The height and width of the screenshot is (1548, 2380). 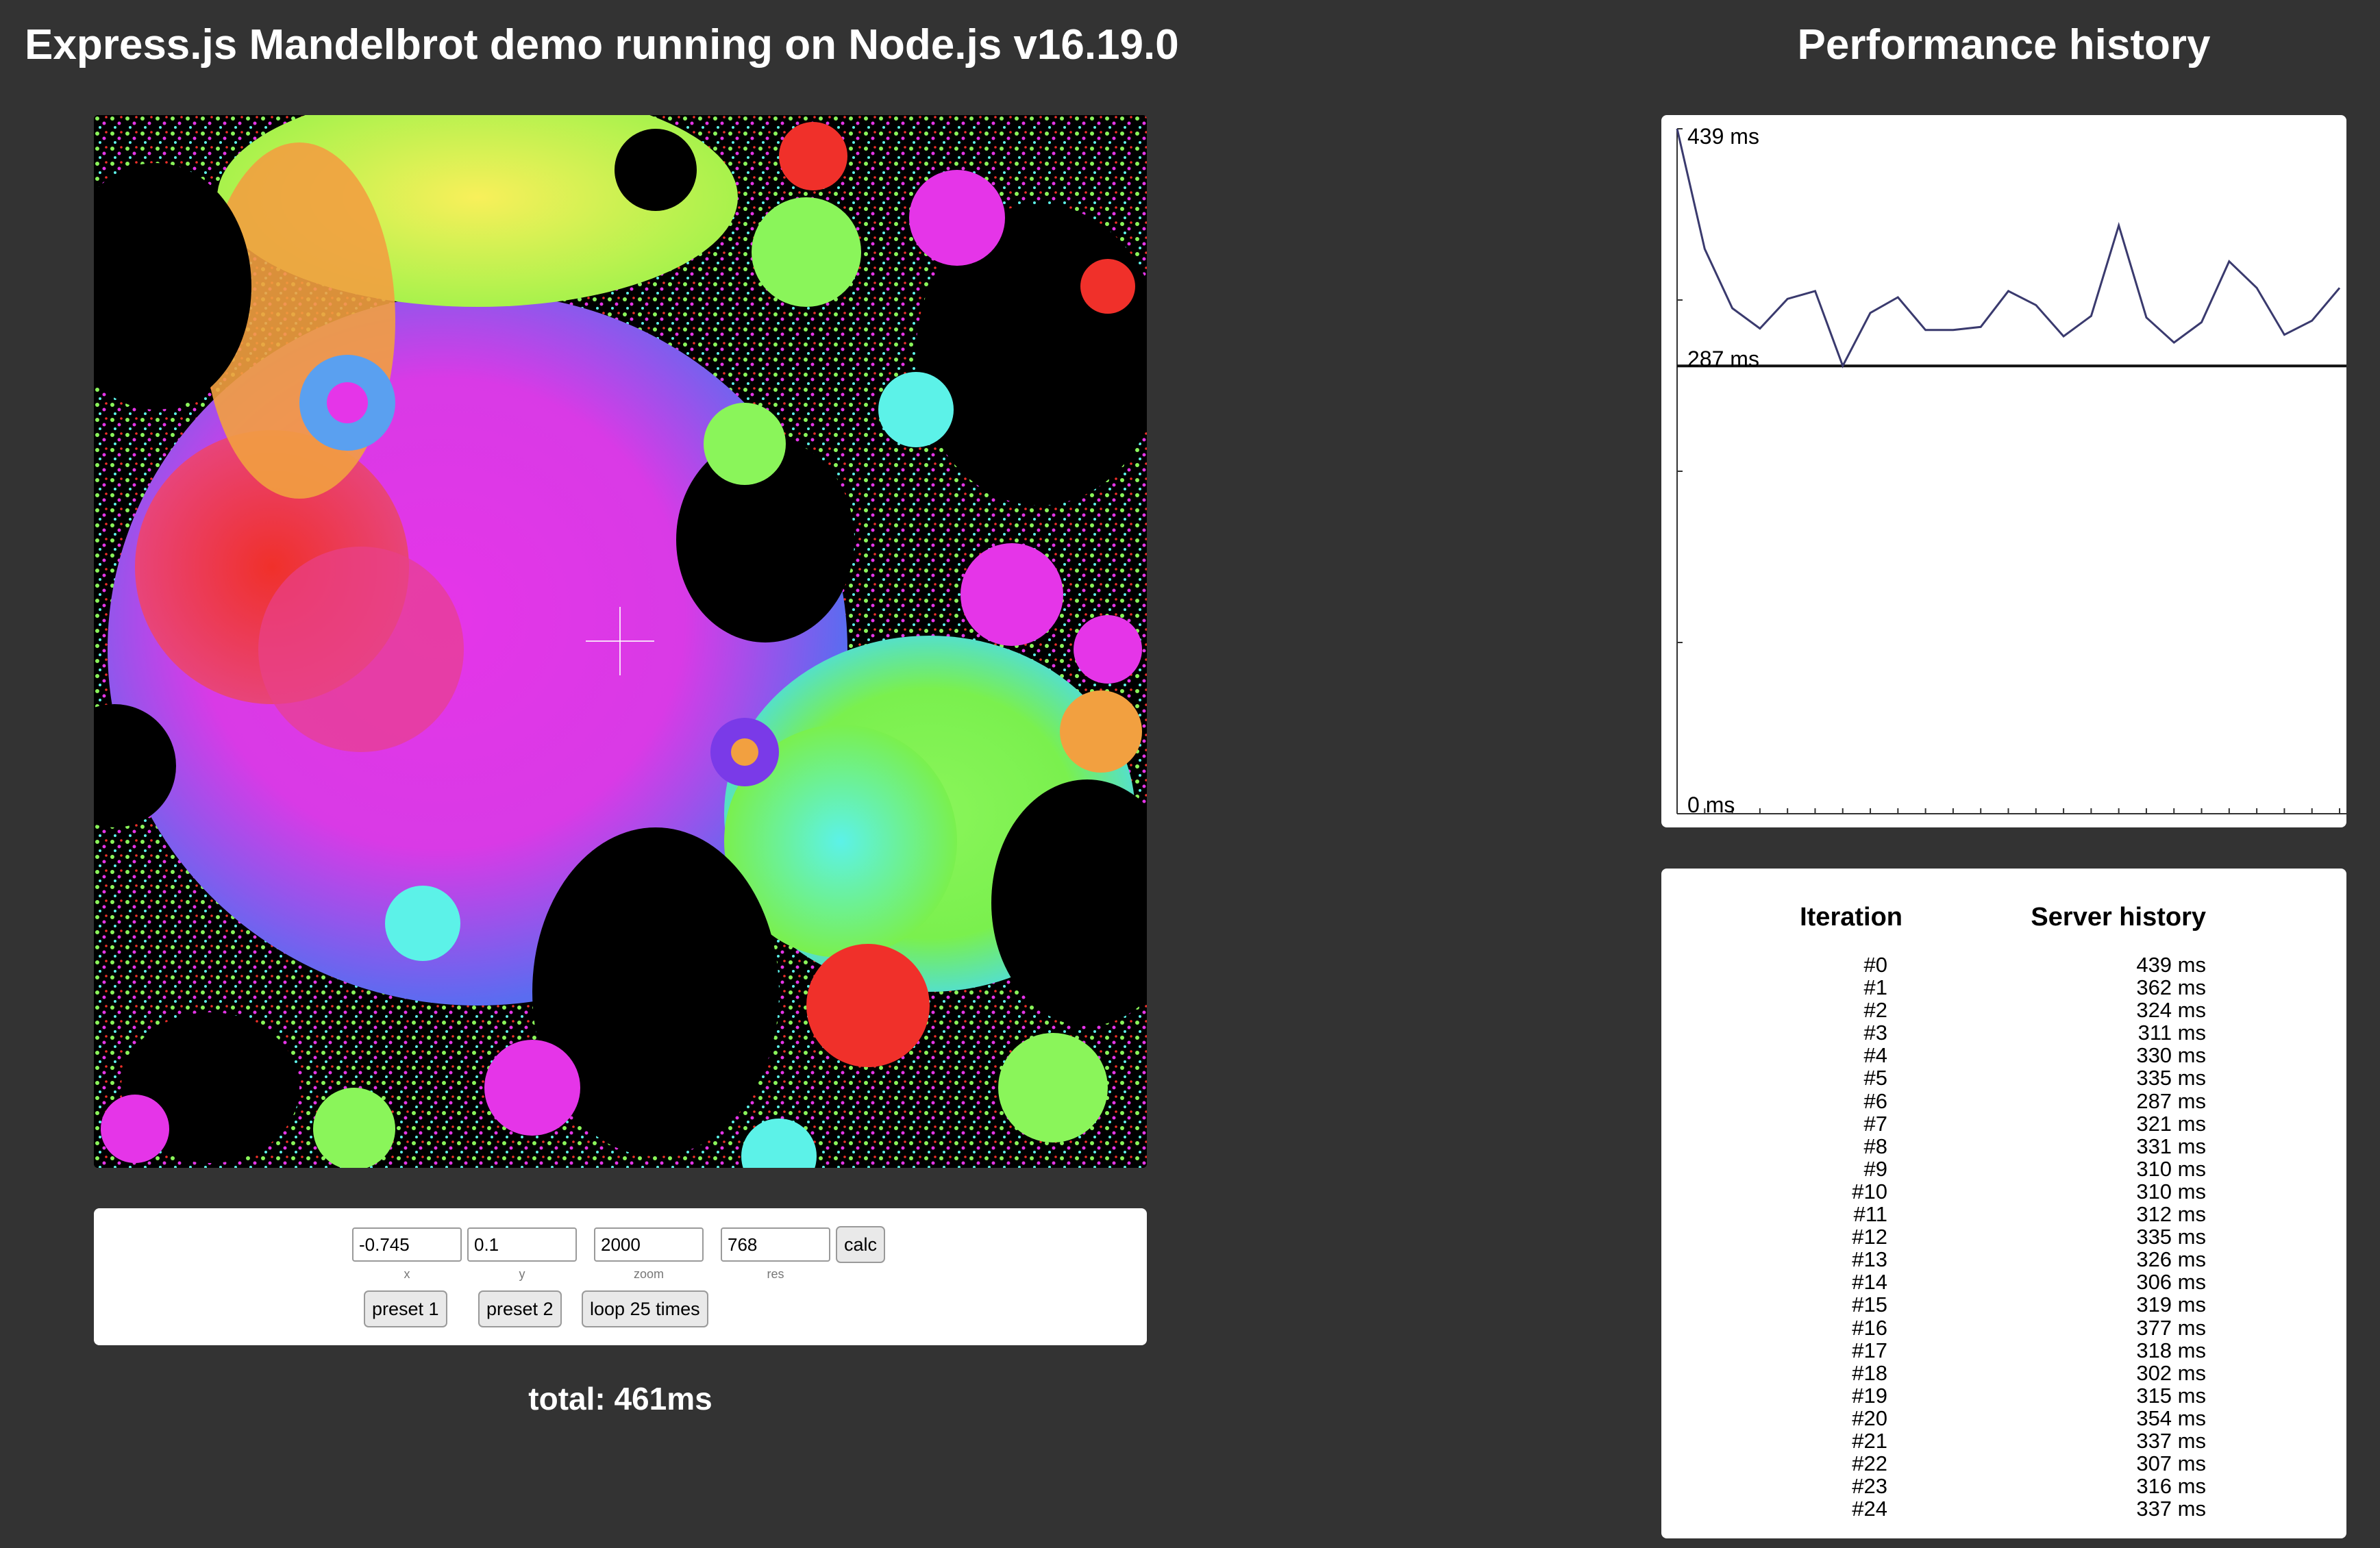 What do you see at coordinates (1870, 1214) in the screenshot?
I see `iteration-cell: #11` at bounding box center [1870, 1214].